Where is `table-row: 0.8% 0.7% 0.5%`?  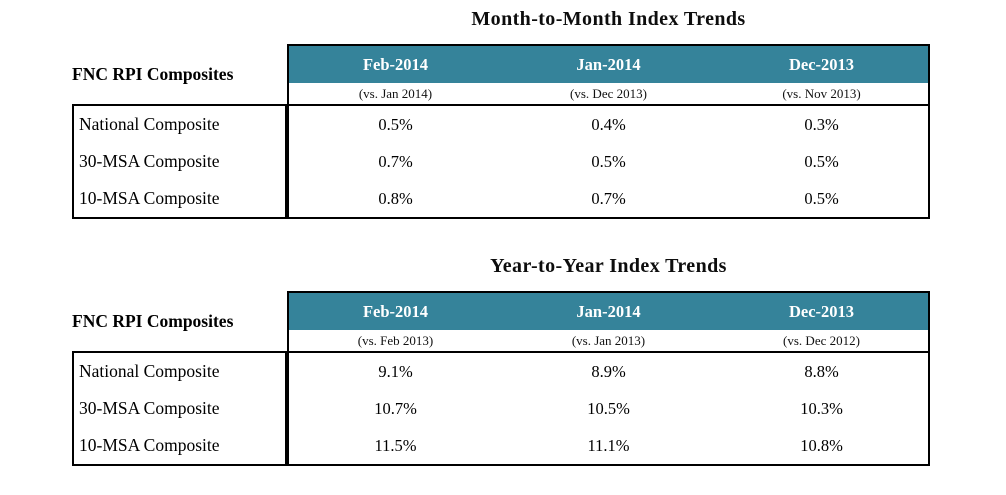 table-row: 0.8% 0.7% 0.5% is located at coordinates (608, 198).